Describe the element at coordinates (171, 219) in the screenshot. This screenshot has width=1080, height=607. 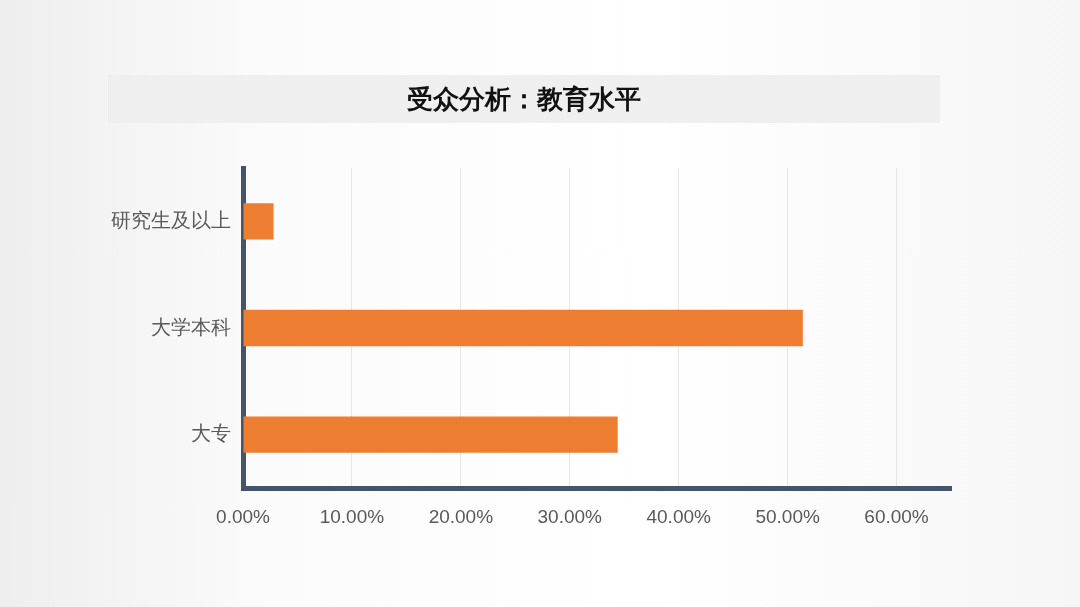
I see `y-tick-label: 研究生及以上` at that location.